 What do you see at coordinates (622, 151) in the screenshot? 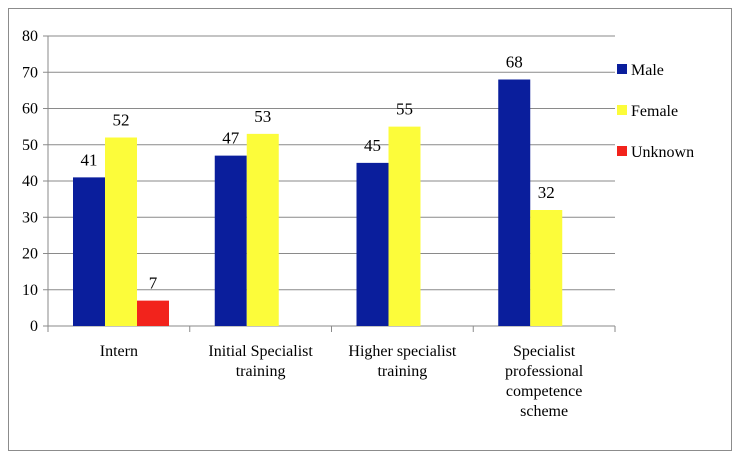
I see `legend-swatch-unknown` at bounding box center [622, 151].